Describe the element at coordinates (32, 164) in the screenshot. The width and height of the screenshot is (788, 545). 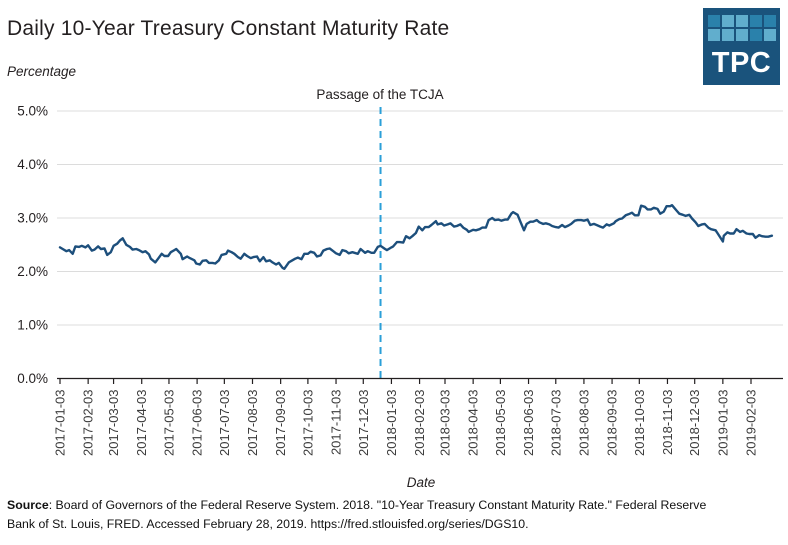
I see `y-tick-label: 4.0%` at that location.